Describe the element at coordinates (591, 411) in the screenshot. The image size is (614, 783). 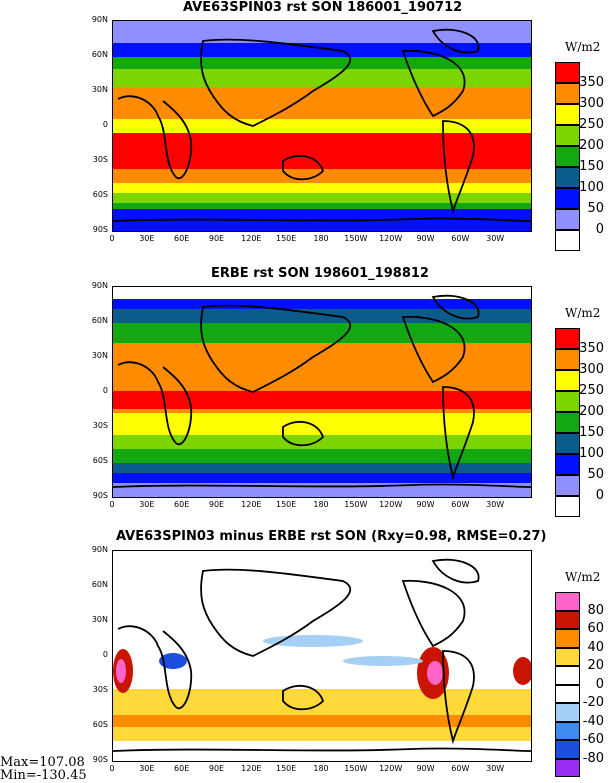
I see `colorbar-label: 200` at that location.